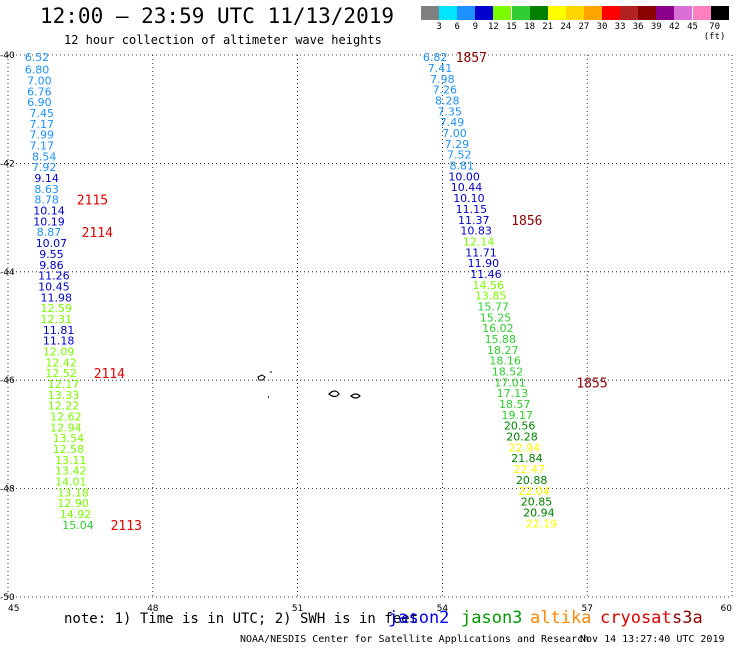  Describe the element at coordinates (481, 252) in the screenshot. I see `swh-value: 11.71` at that location.